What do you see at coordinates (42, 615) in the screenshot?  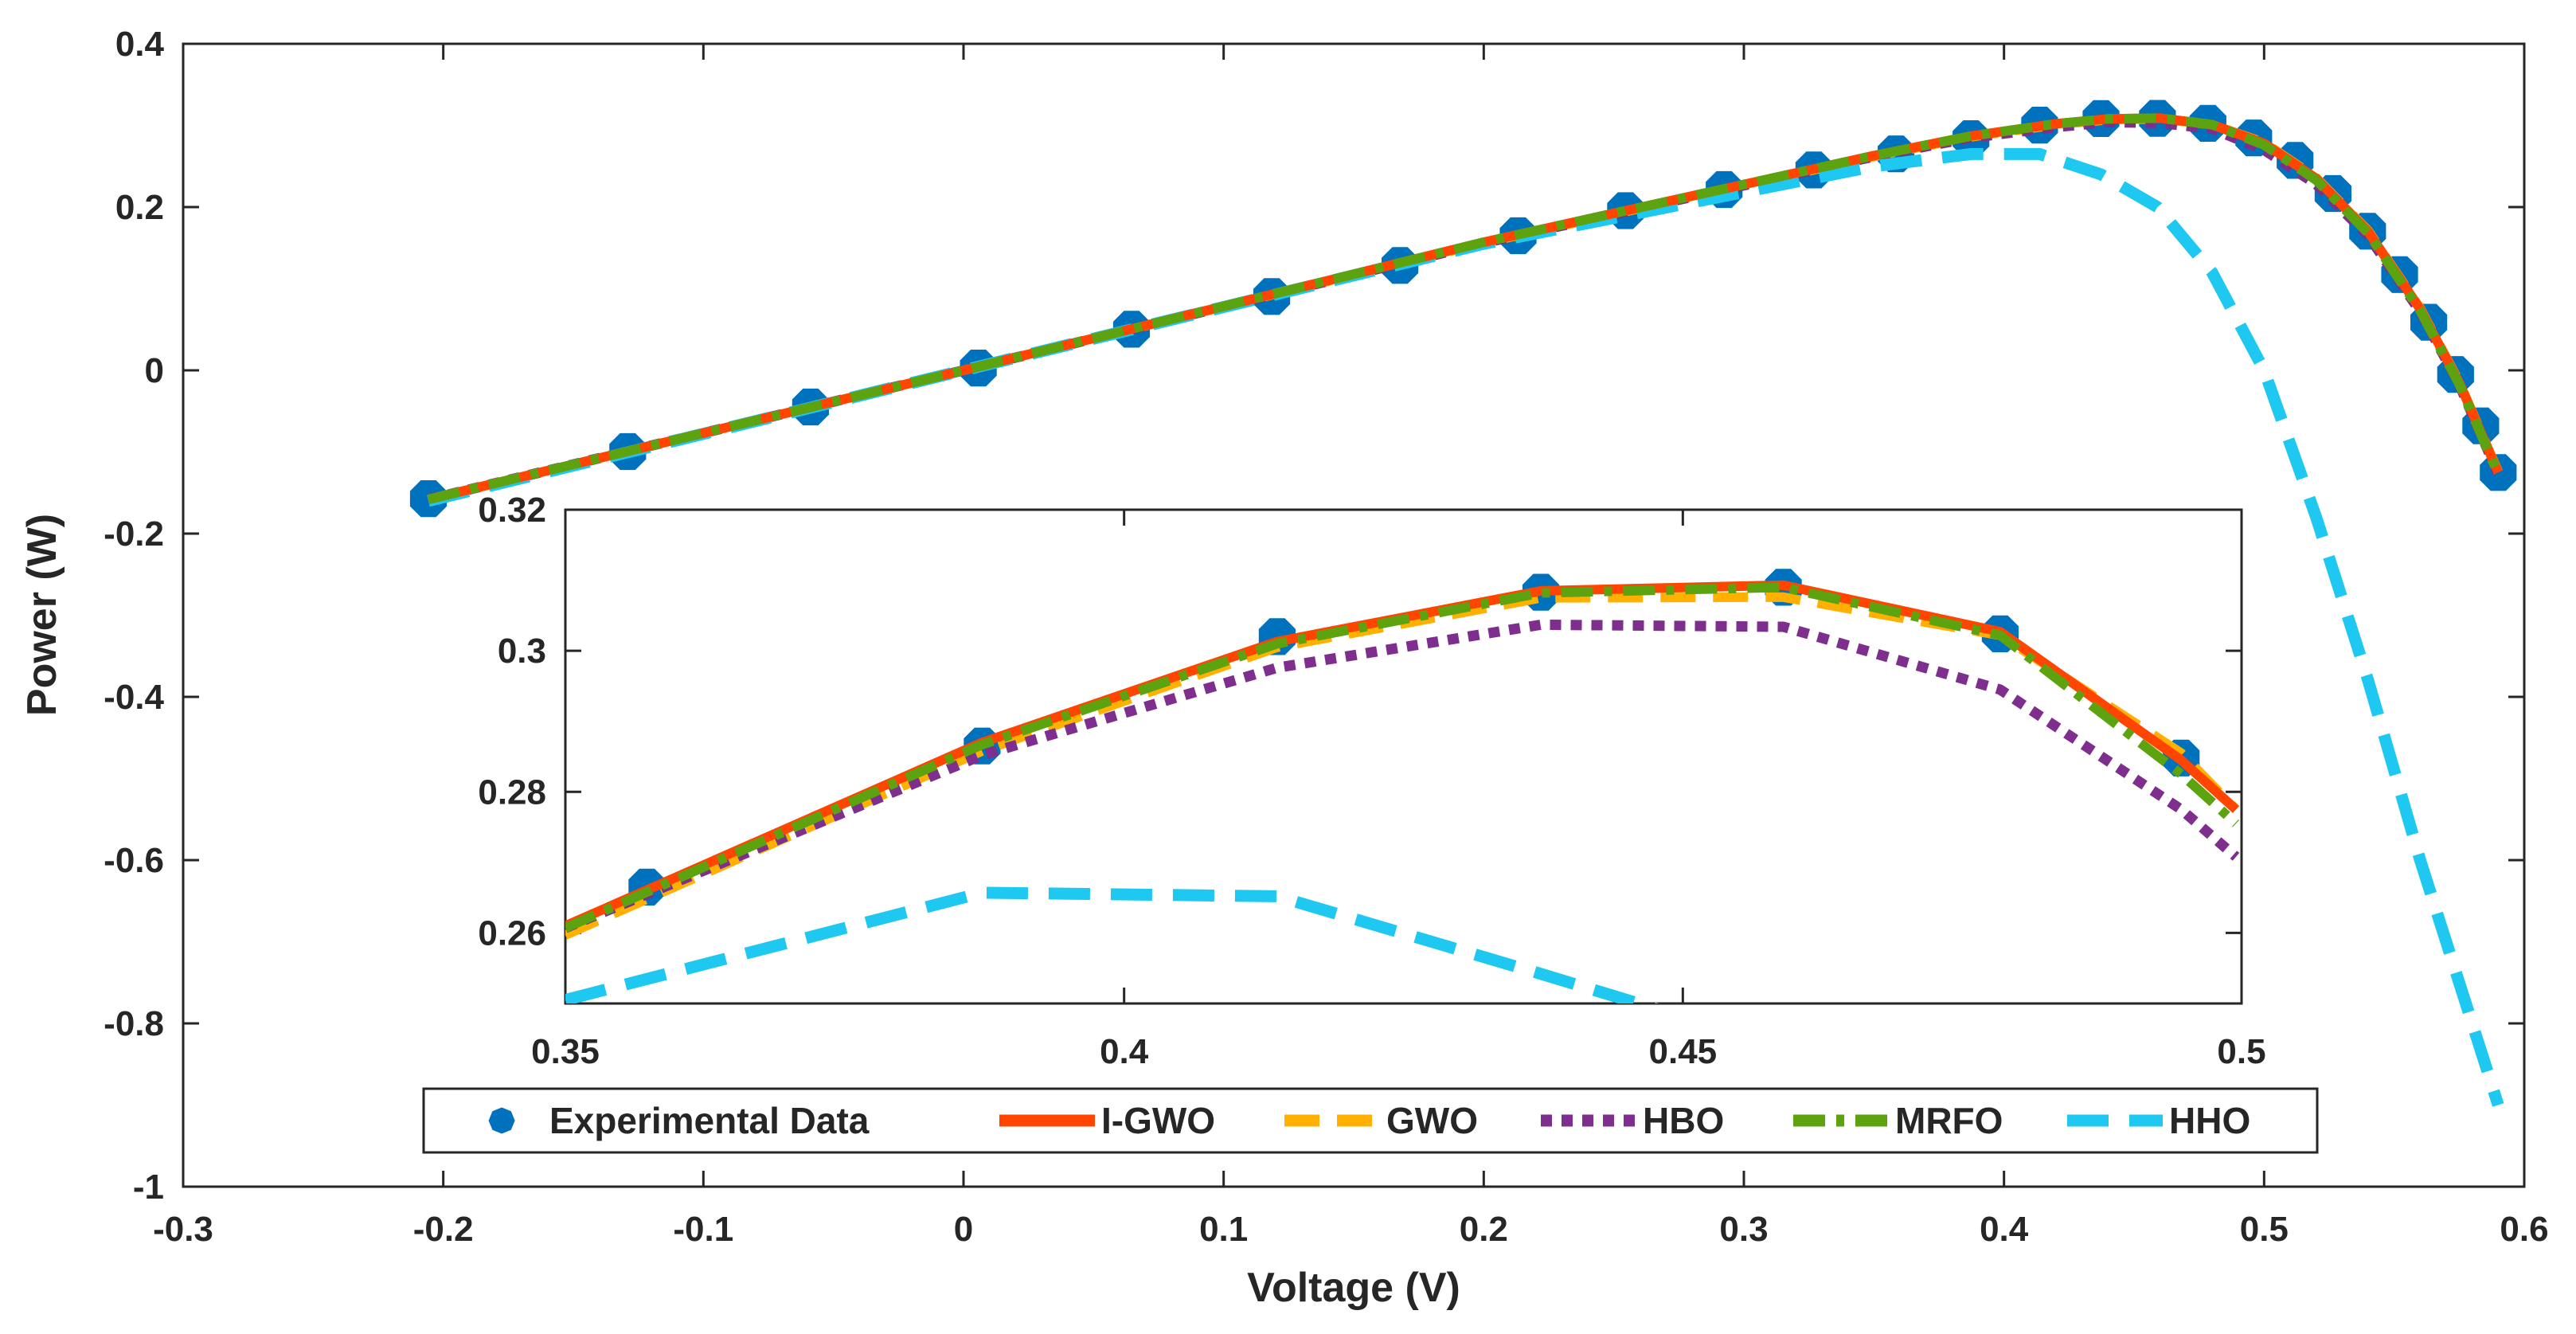 I see `y-axis-label: Power (W)` at bounding box center [42, 615].